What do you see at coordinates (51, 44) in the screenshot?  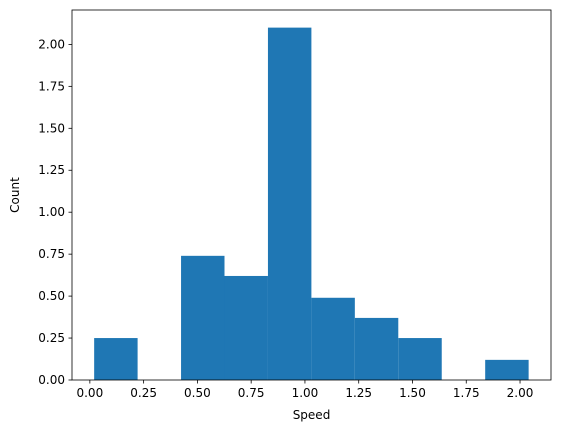 I see `y-tick-label: 2.00` at bounding box center [51, 44].